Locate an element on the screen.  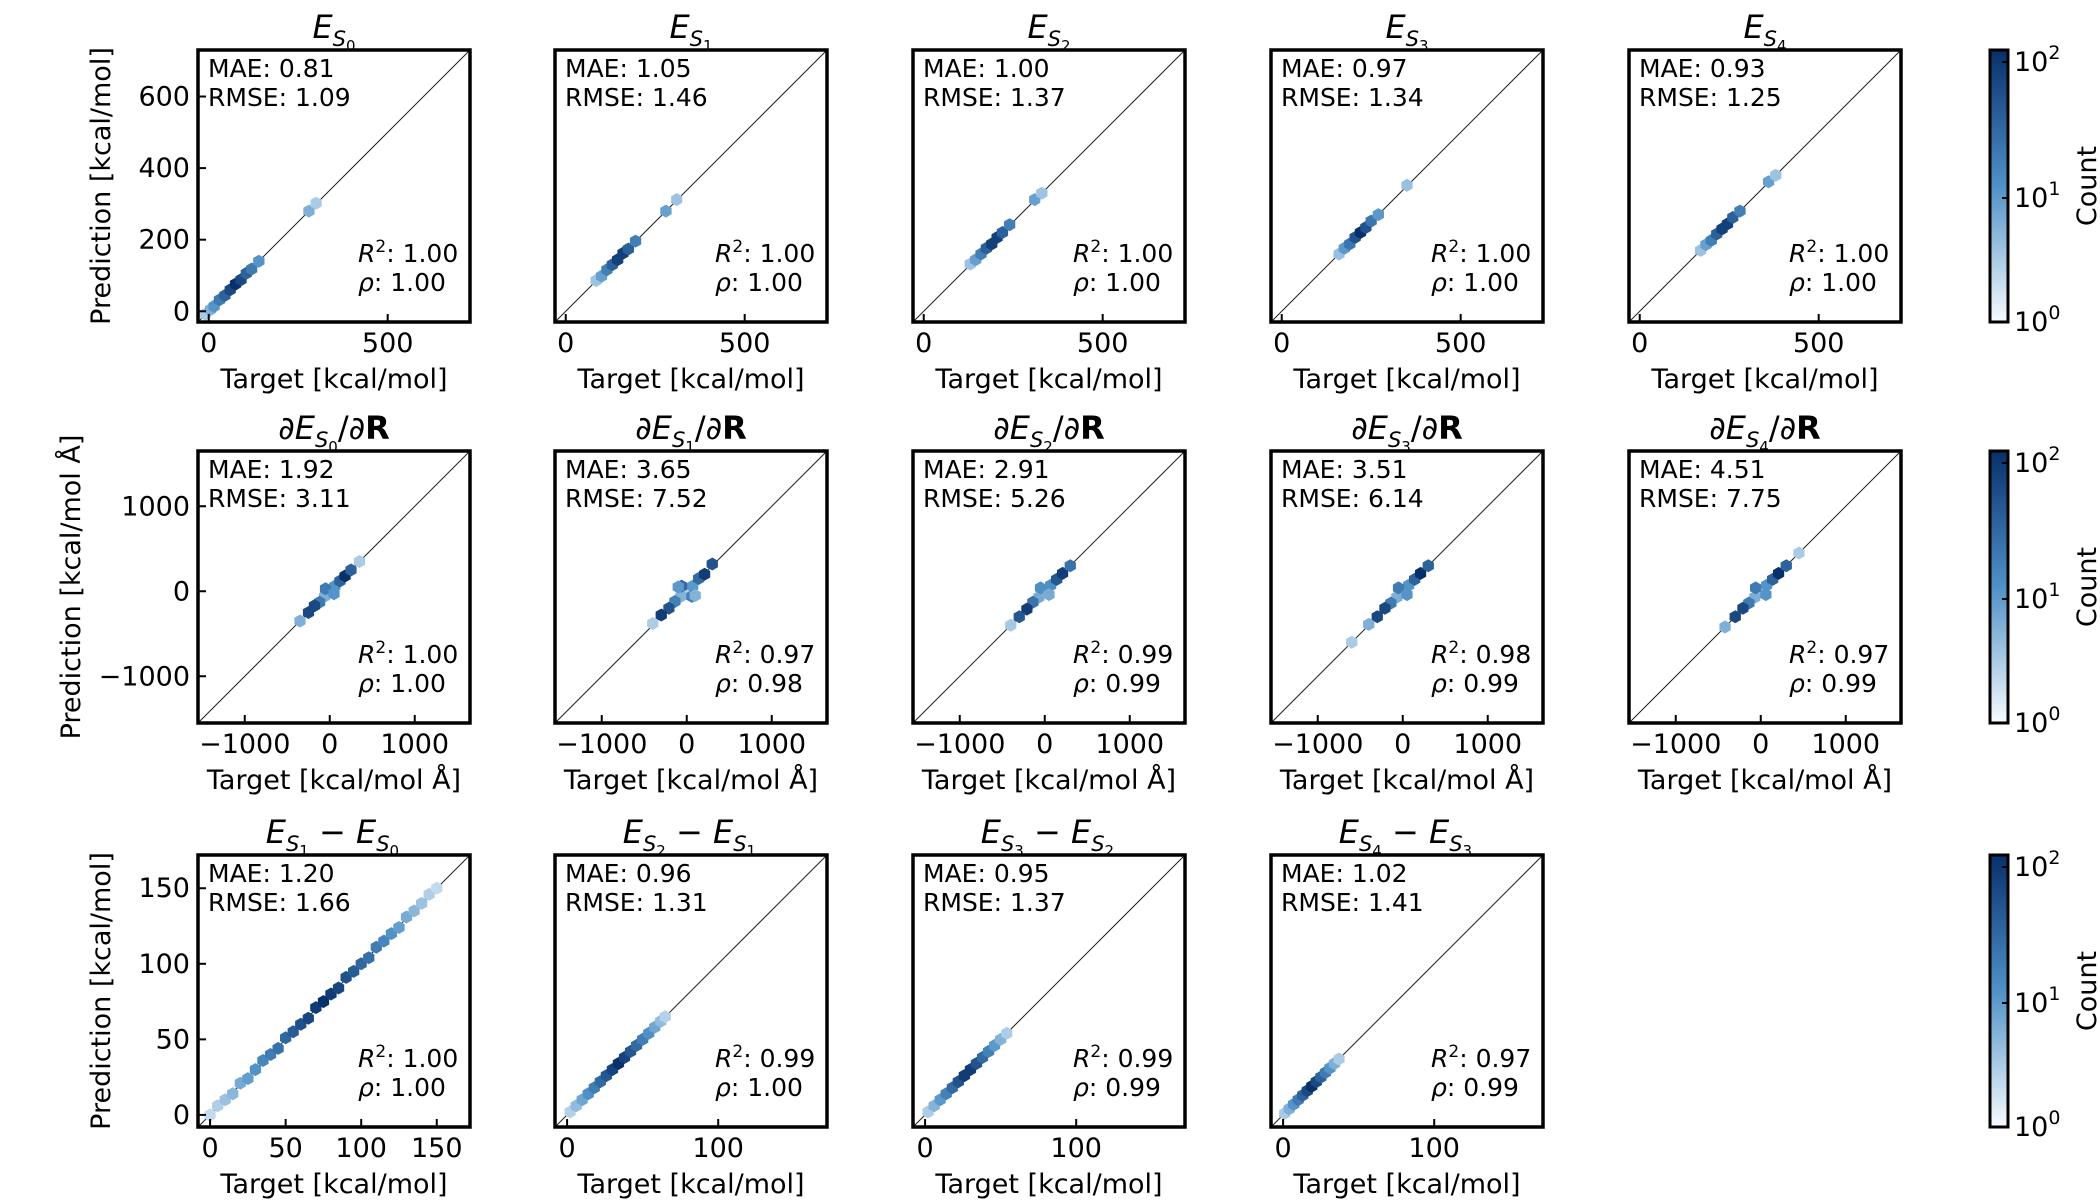
x-tick-label: 500 is located at coordinates (1819, 343).